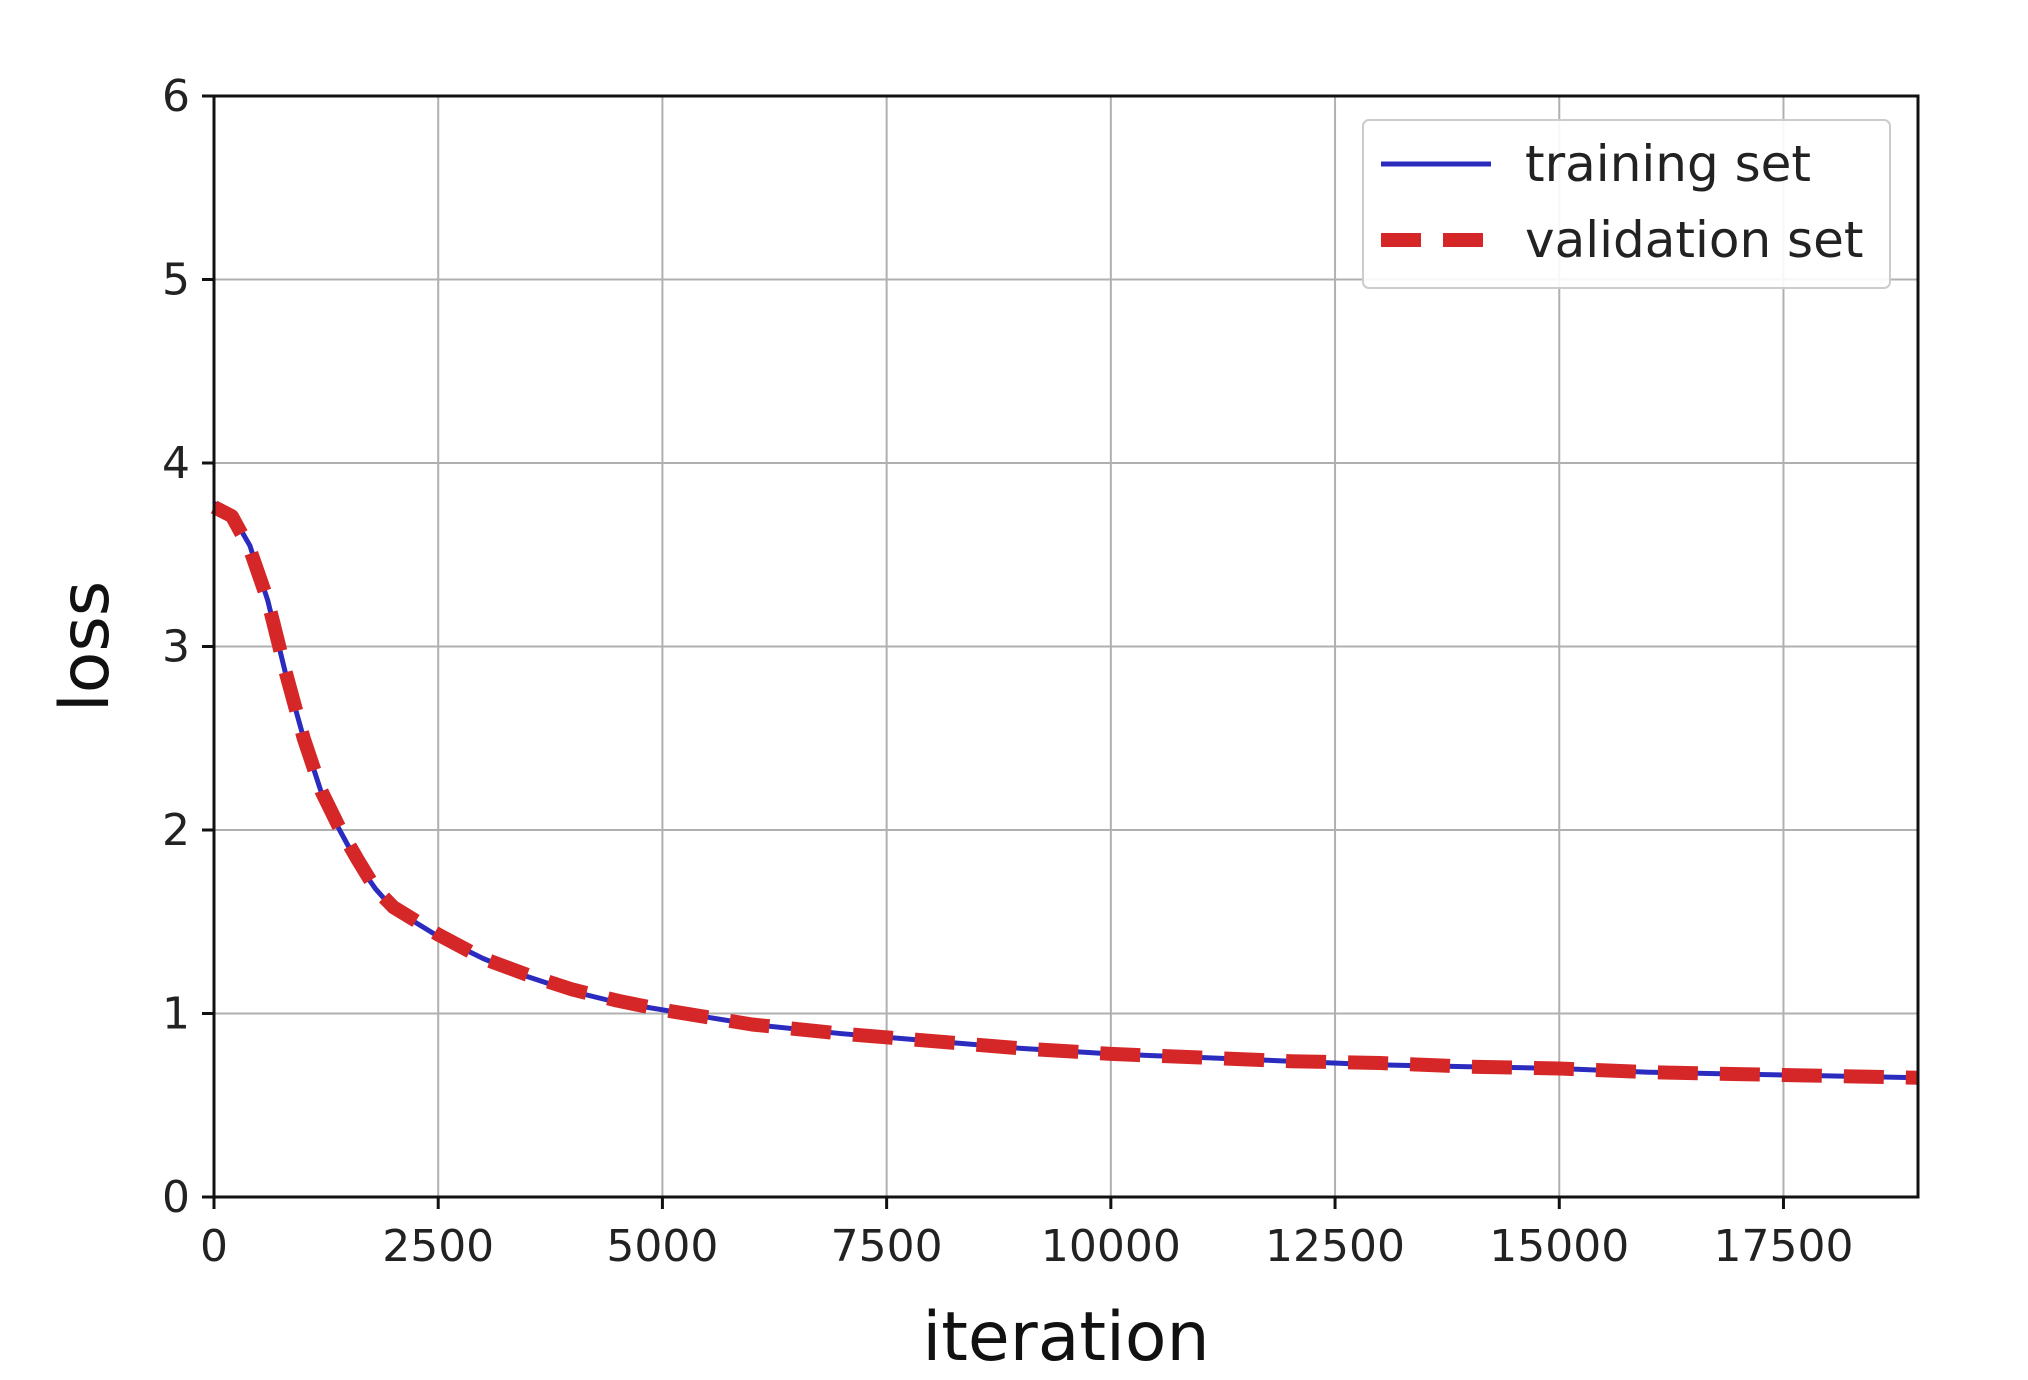  I want to click on legend: training set validation set, so click(1626, 204).